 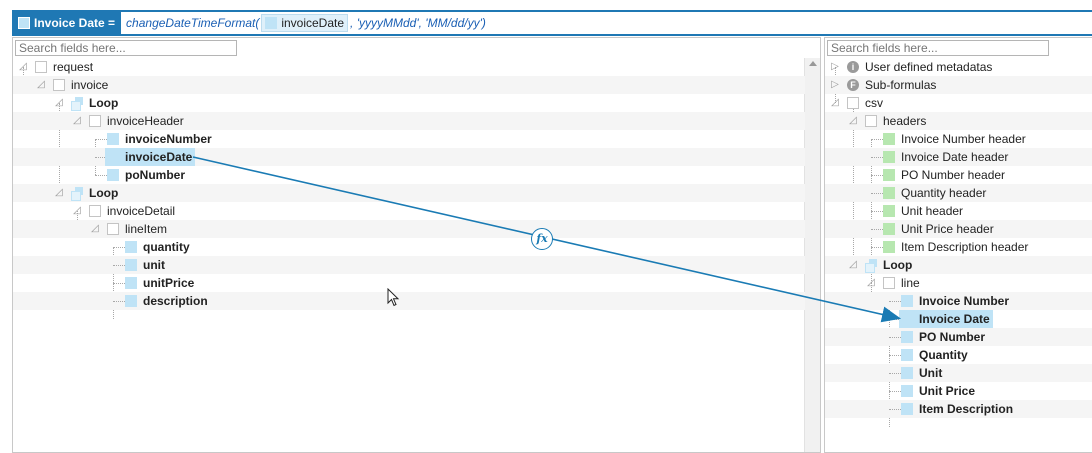 I want to click on mouse-cursor-icon, so click(x=393, y=297).